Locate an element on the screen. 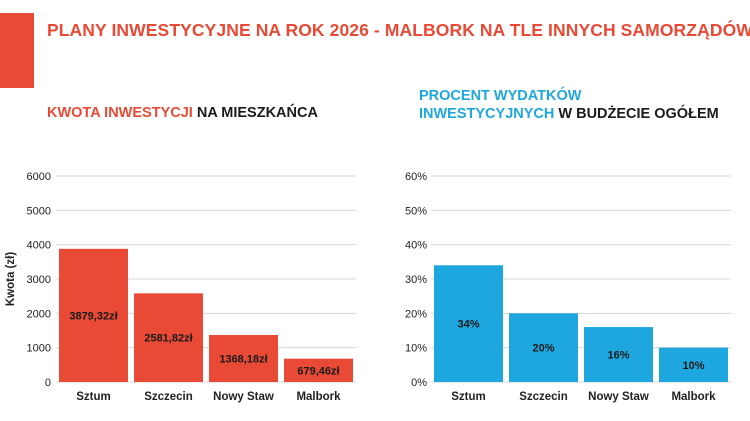 This screenshot has height=421, width=750. bar-value-label: 1368,18zł is located at coordinates (243, 360).